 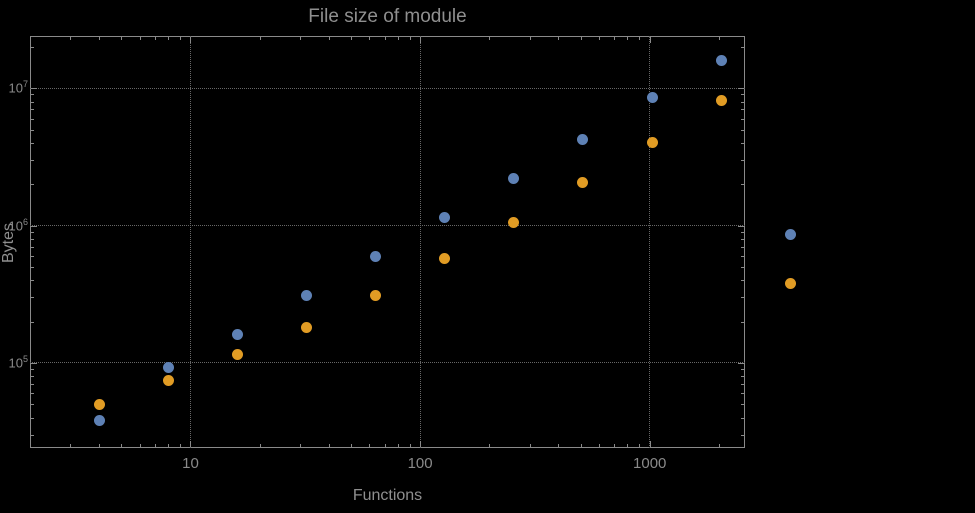 What do you see at coordinates (387, 16) in the screenshot?
I see `chart-title: File size of module` at bounding box center [387, 16].